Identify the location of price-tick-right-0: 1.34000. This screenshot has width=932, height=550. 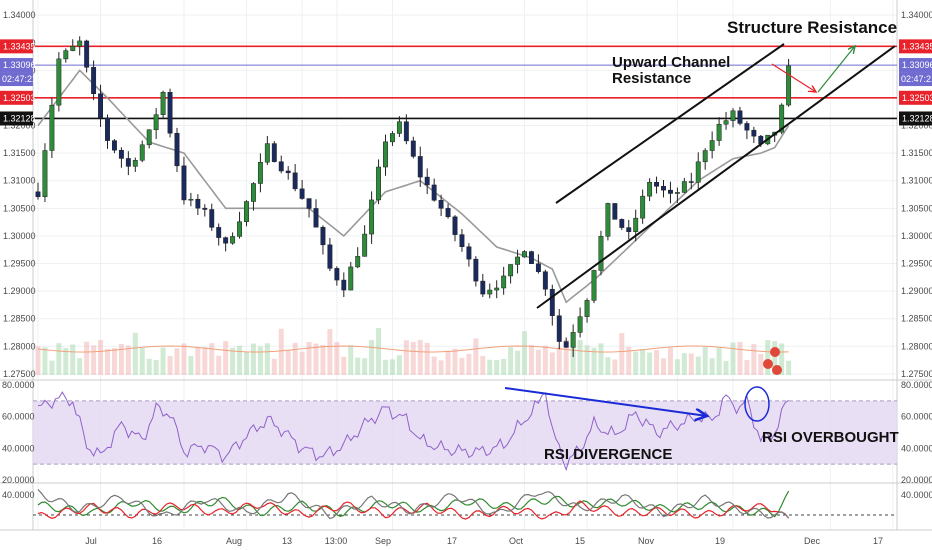
(916, 15).